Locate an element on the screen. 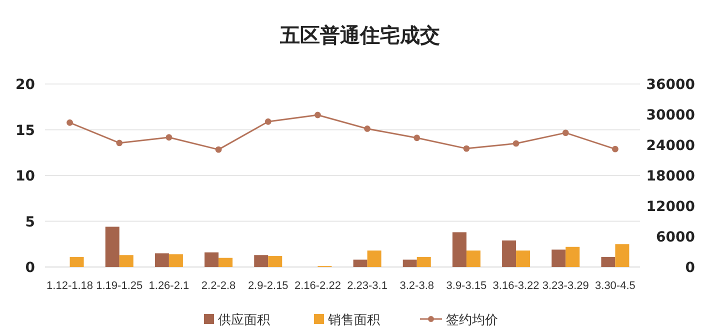 The image size is (719, 335). legend-label: 签约均价 is located at coordinates (472, 320).